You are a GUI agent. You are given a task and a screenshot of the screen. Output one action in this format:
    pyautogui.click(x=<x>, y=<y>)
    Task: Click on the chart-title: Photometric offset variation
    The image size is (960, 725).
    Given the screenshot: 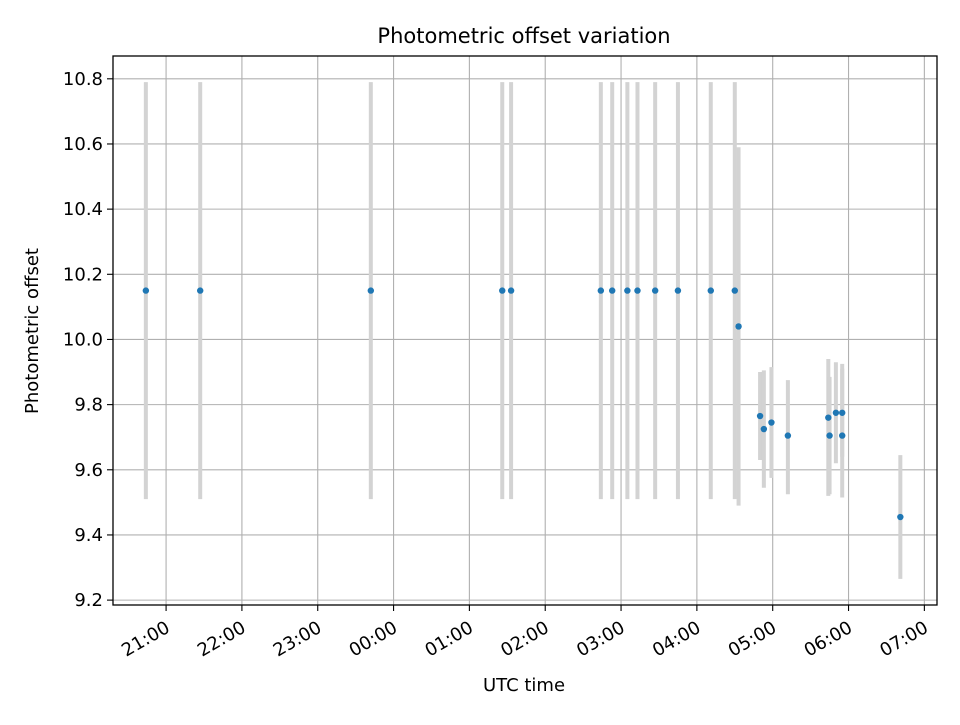 What is the action you would take?
    pyautogui.click(x=523, y=36)
    